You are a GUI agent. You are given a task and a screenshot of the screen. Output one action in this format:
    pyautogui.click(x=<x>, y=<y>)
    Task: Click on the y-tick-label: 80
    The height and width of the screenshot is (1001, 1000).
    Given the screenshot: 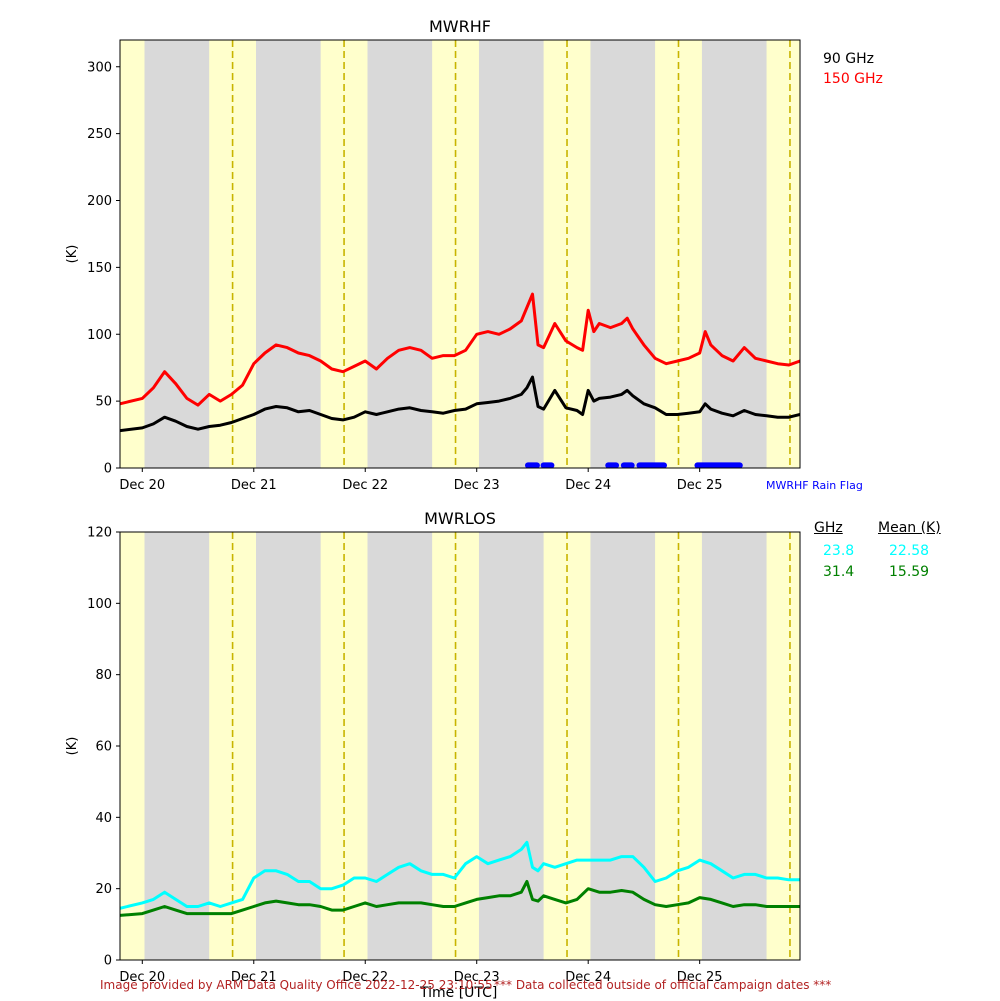 What is the action you would take?
    pyautogui.click(x=103, y=675)
    